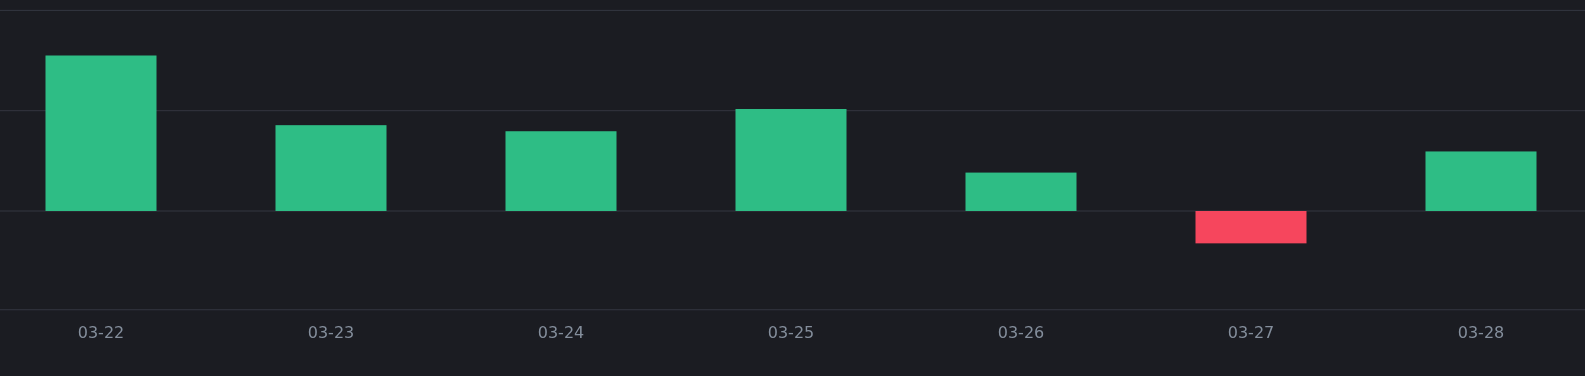 This screenshot has height=376, width=1585. What do you see at coordinates (101, 332) in the screenshot?
I see `x-tick-label: 03-22` at bounding box center [101, 332].